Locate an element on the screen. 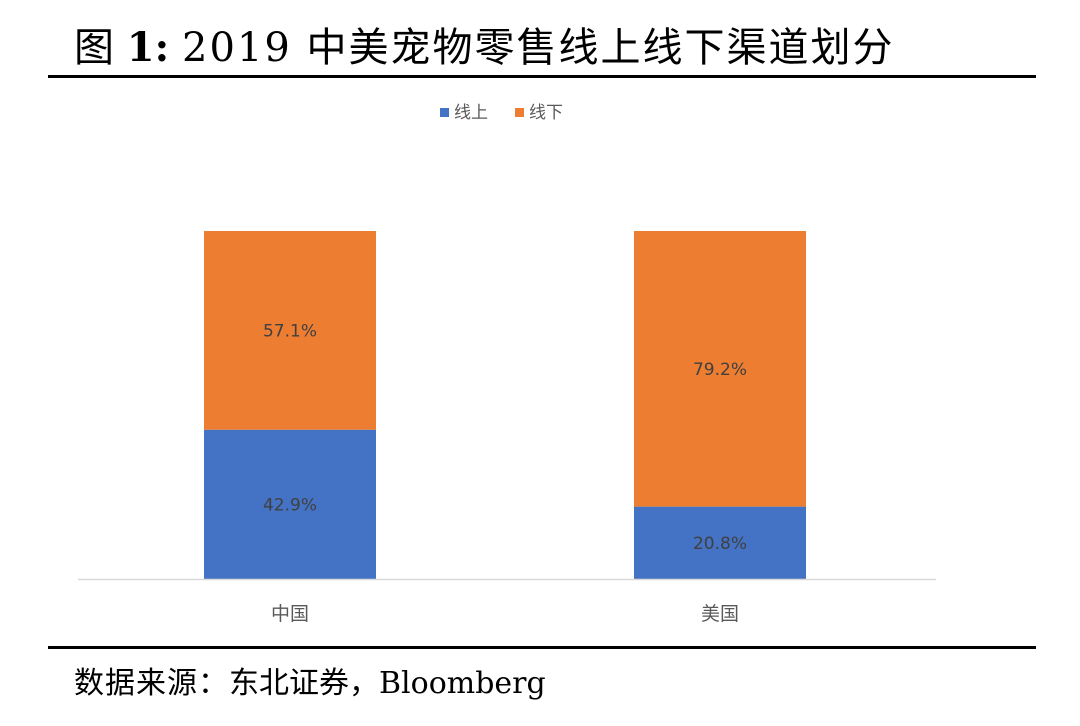  legend-label: 线上 is located at coordinates (471, 113).